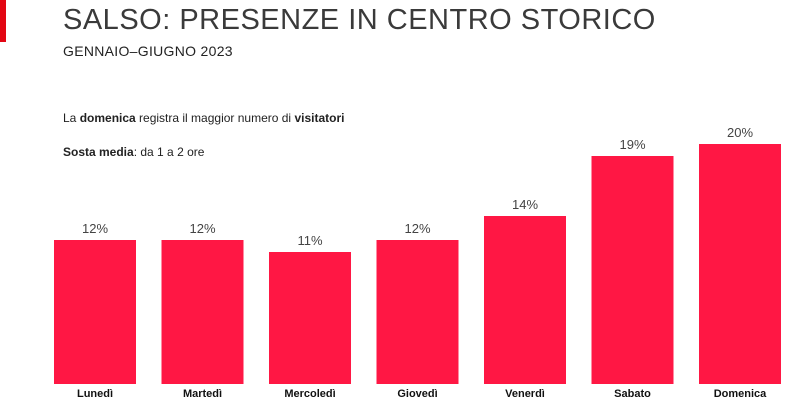  Describe the element at coordinates (632, 270) in the screenshot. I see `bar-sabato` at that location.